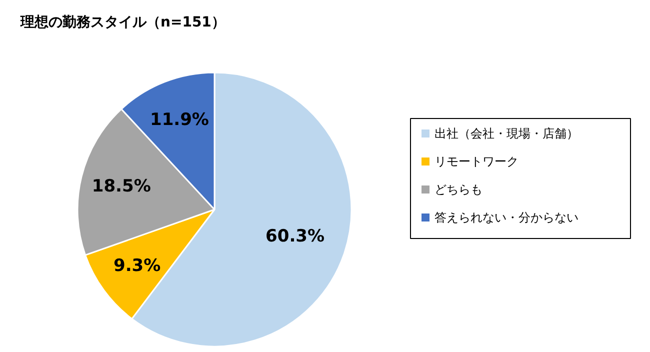 The width and height of the screenshot is (650, 352). What do you see at coordinates (458, 189) in the screenshot?
I see `legend-label: どちらも` at bounding box center [458, 189].